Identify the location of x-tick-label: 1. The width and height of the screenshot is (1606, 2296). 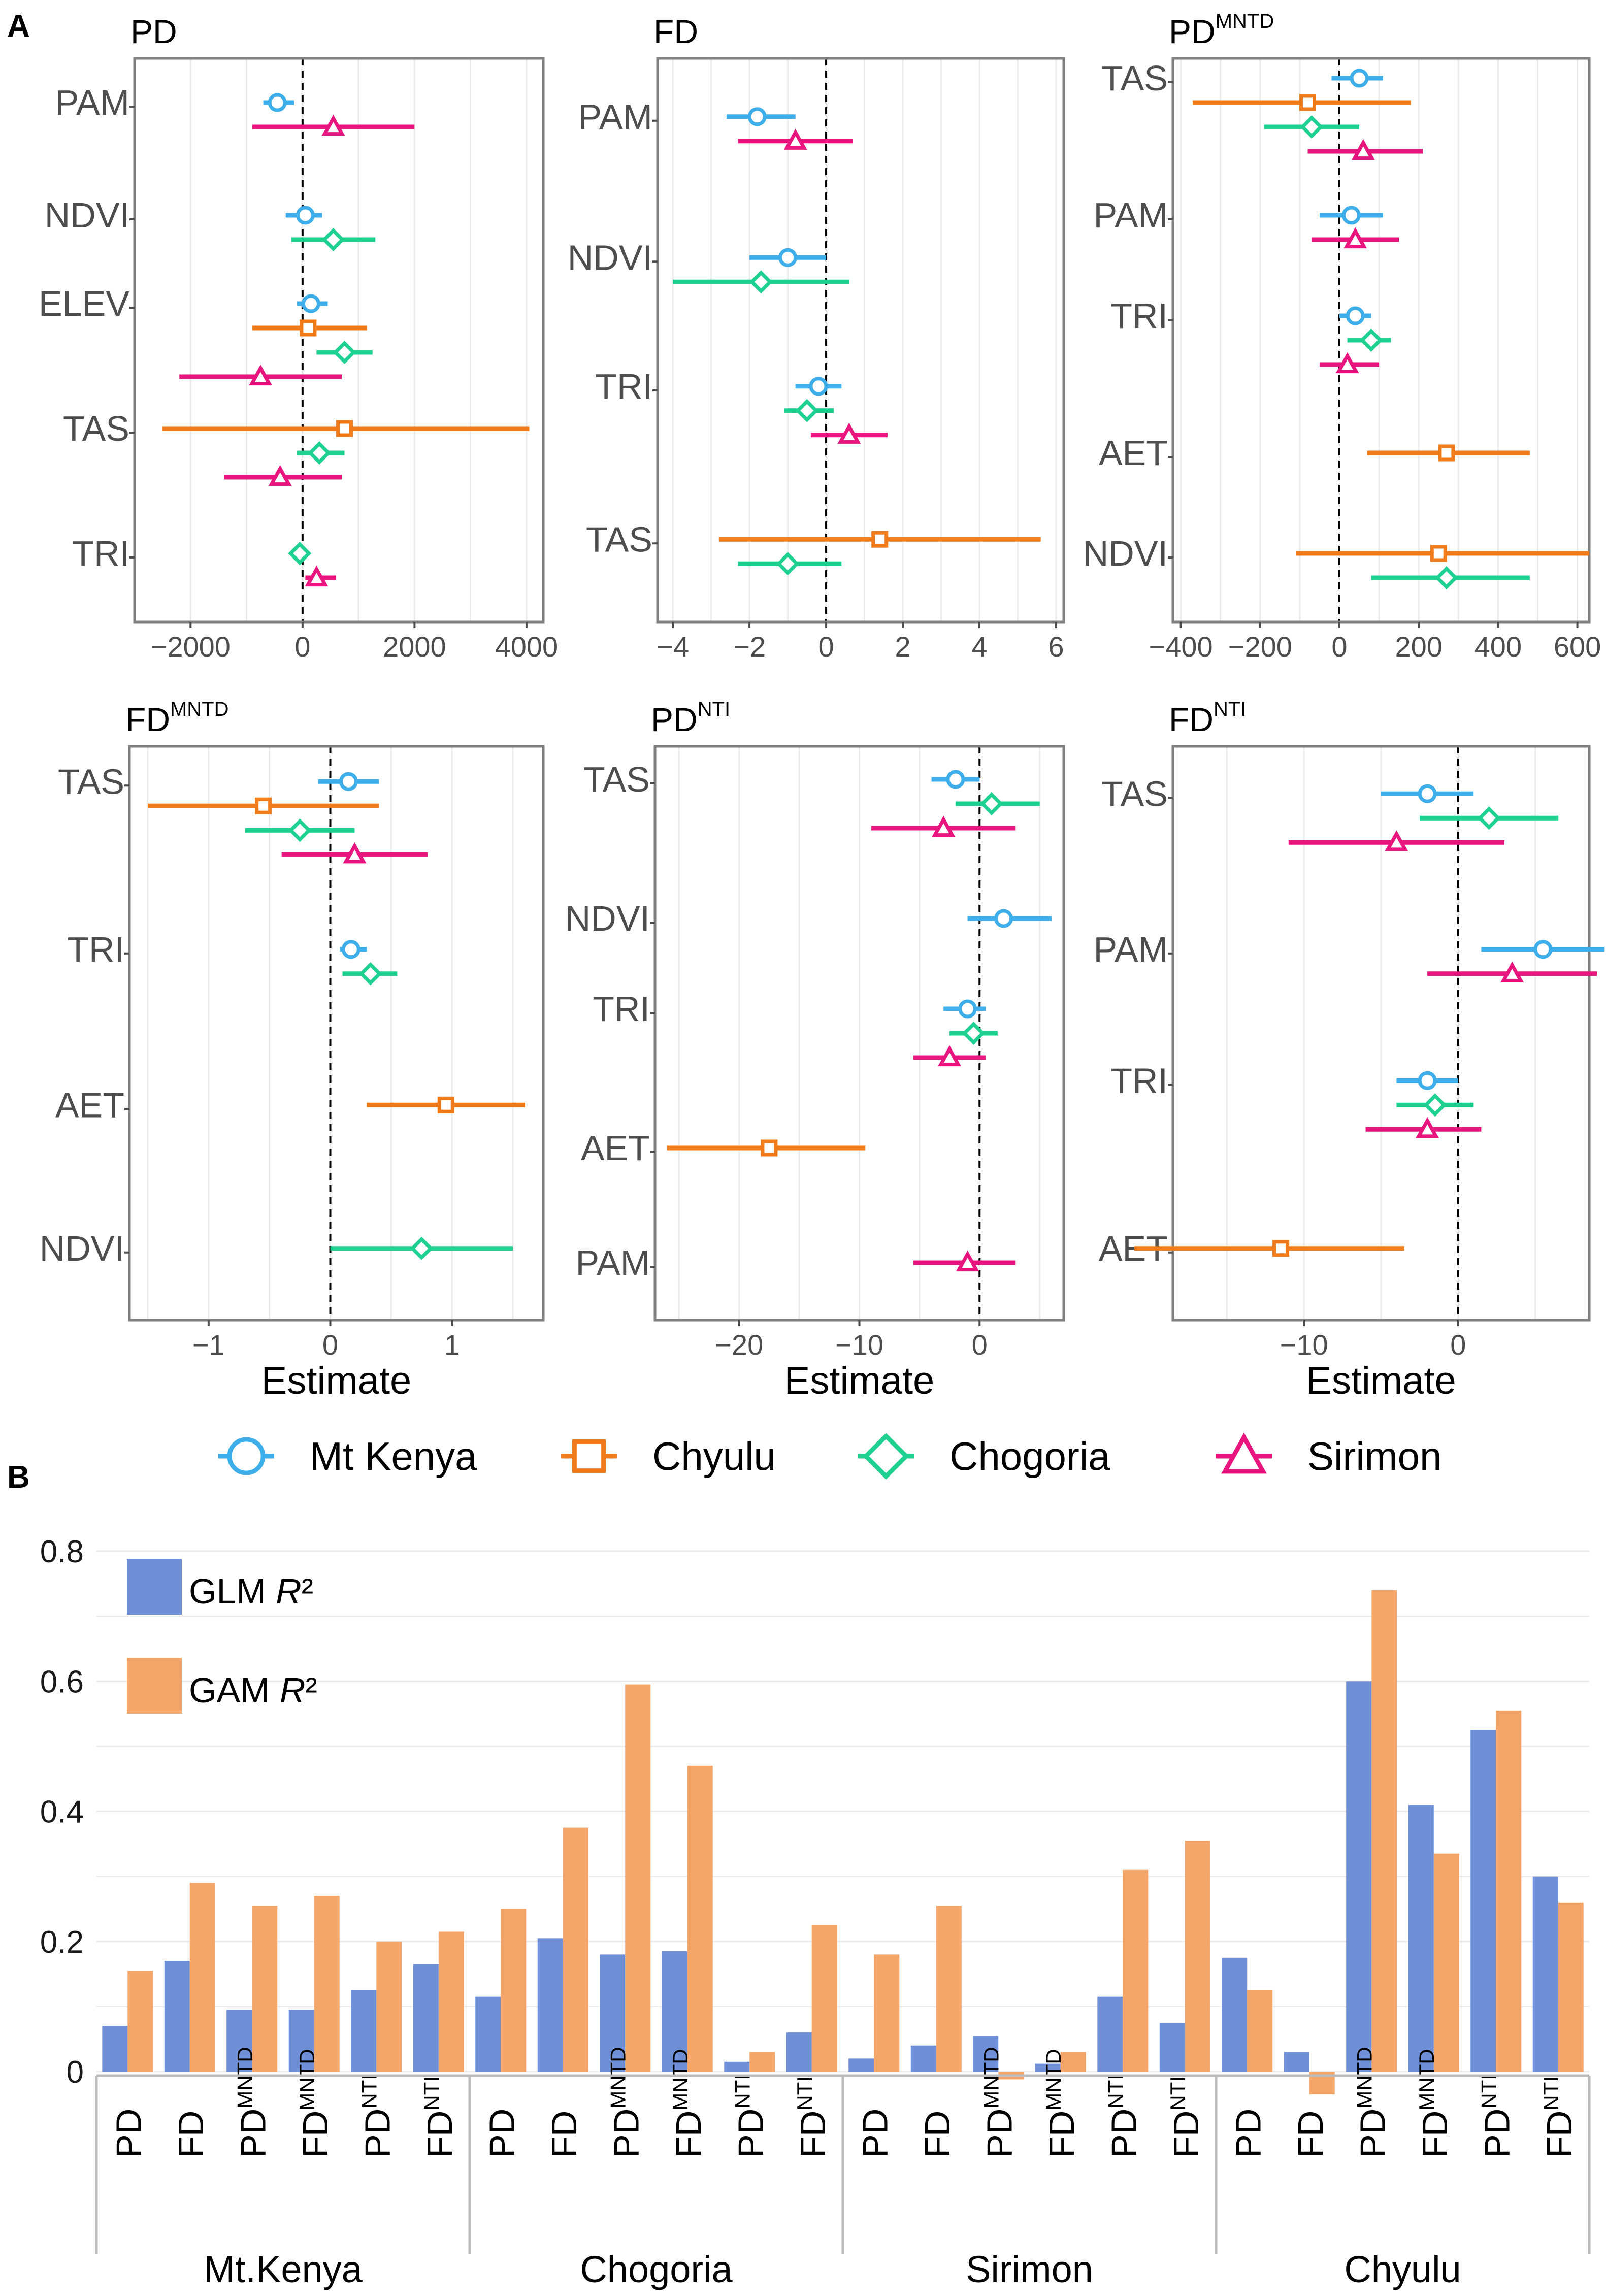
(452, 1345).